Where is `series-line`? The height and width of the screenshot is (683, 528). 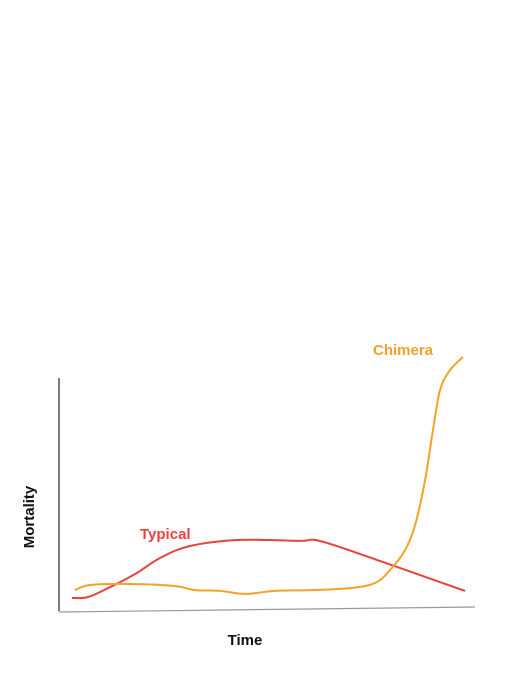
series-line is located at coordinates (268, 569).